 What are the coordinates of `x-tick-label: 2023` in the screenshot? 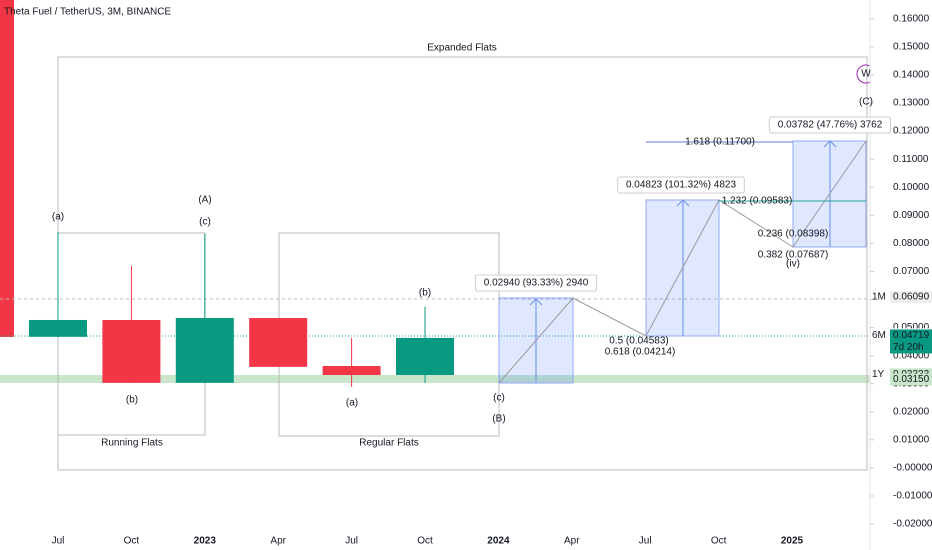 It's located at (205, 541).